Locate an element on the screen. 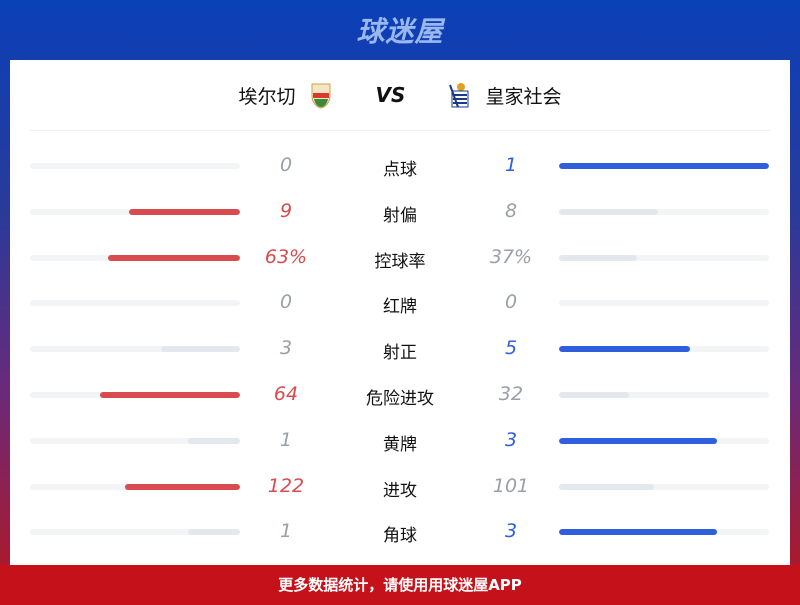  real-sociedad-crest-icon is located at coordinates (459, 95).